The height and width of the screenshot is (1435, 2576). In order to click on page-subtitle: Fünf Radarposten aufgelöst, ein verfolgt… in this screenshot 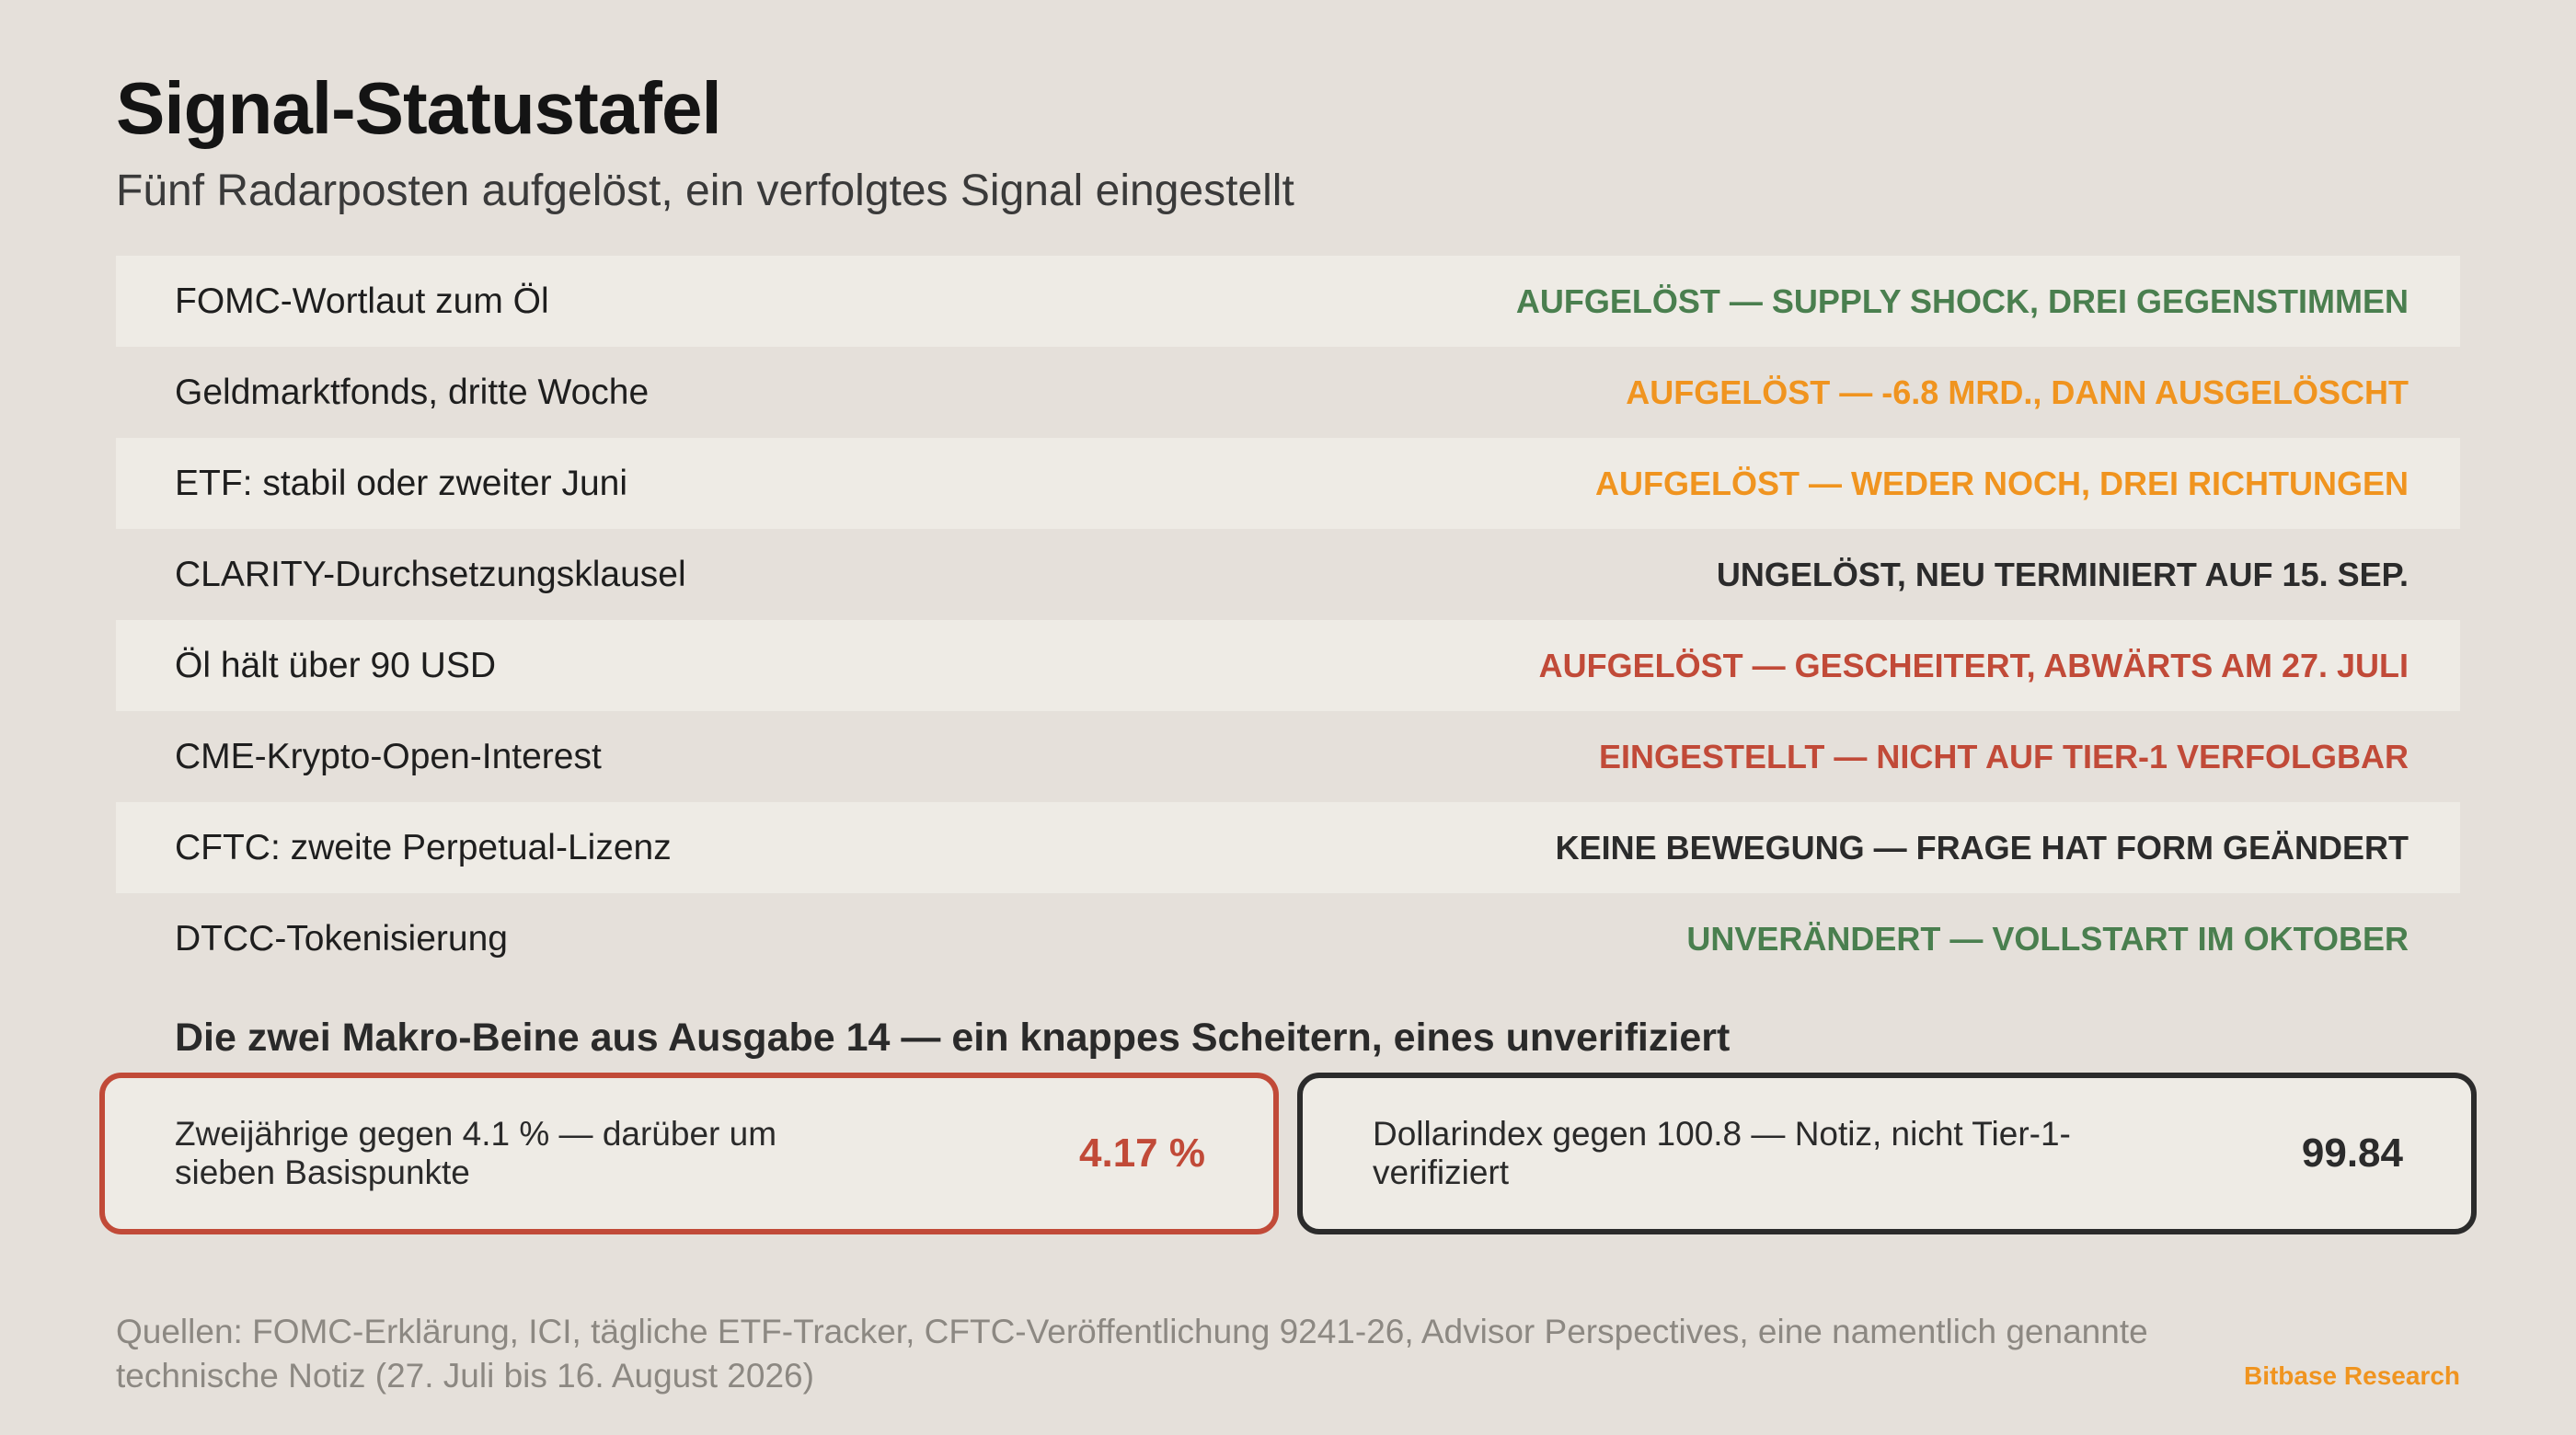, I will do `click(705, 190)`.